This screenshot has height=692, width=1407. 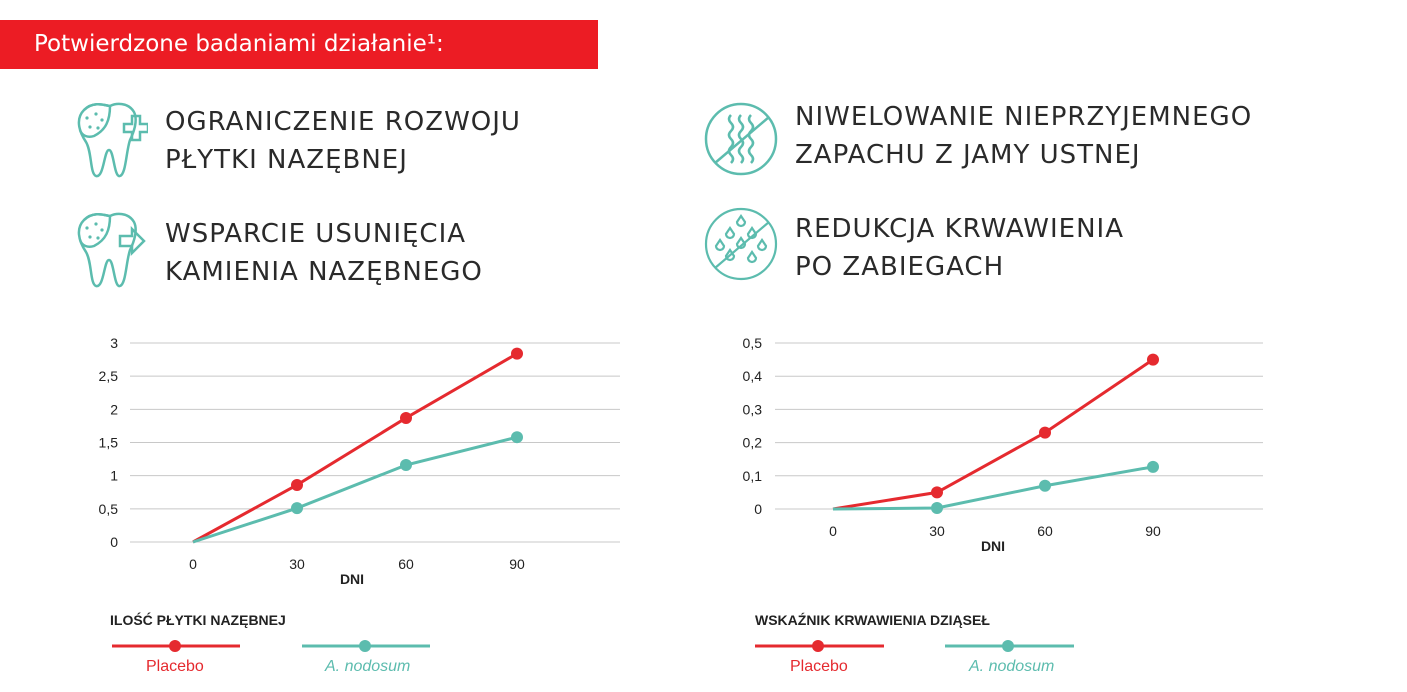 I want to click on feature-line: PO ZABIEGACH, so click(x=900, y=267).